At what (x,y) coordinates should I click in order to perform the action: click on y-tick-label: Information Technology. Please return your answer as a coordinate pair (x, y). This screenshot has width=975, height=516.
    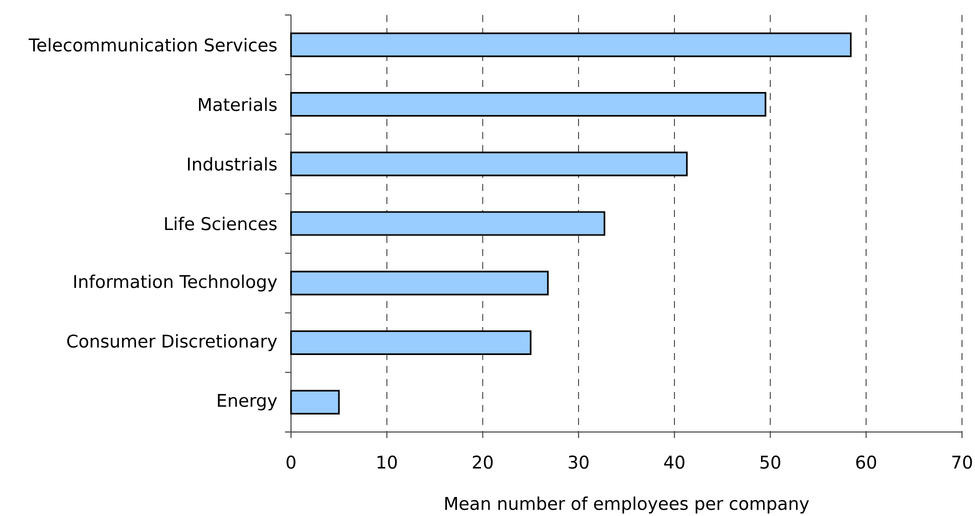
    Looking at the image, I should click on (175, 283).